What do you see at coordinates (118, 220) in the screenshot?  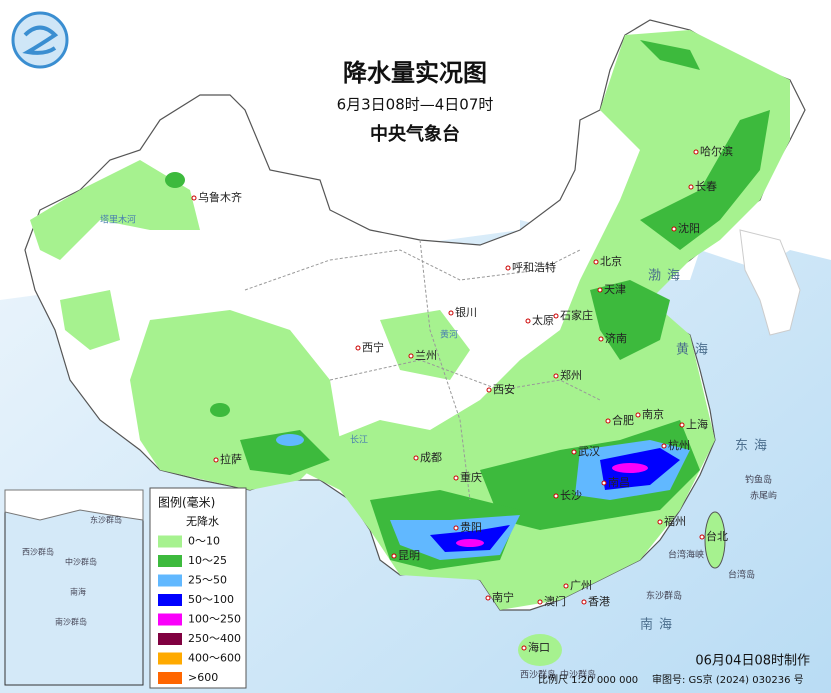 I see `river-label: 塔里木河` at bounding box center [118, 220].